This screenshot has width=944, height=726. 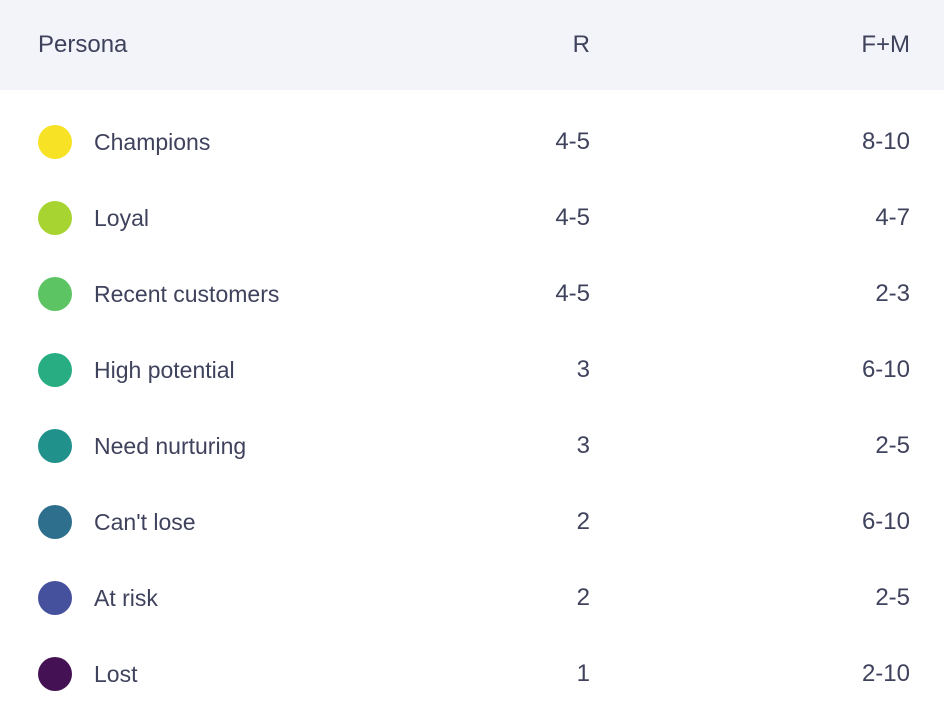 I want to click on table-row: Can't lose 2 6-10, so click(x=472, y=522).